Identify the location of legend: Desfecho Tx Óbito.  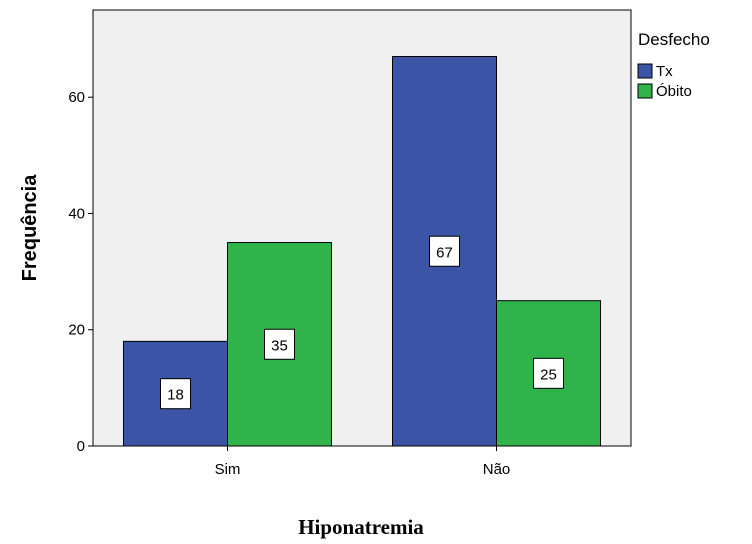
(673, 65).